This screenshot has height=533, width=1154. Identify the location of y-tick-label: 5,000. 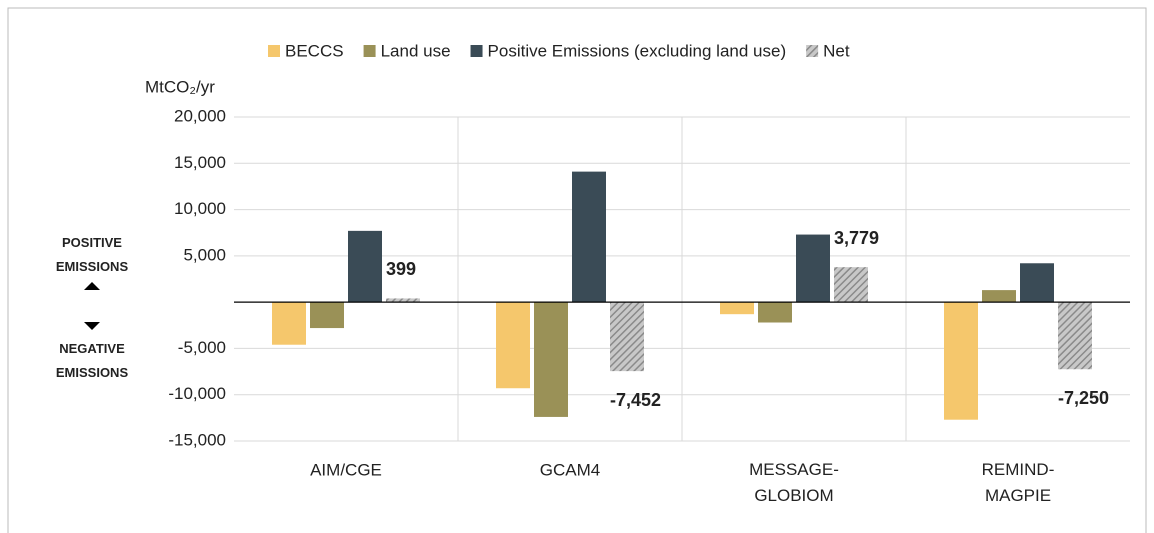
(204, 254).